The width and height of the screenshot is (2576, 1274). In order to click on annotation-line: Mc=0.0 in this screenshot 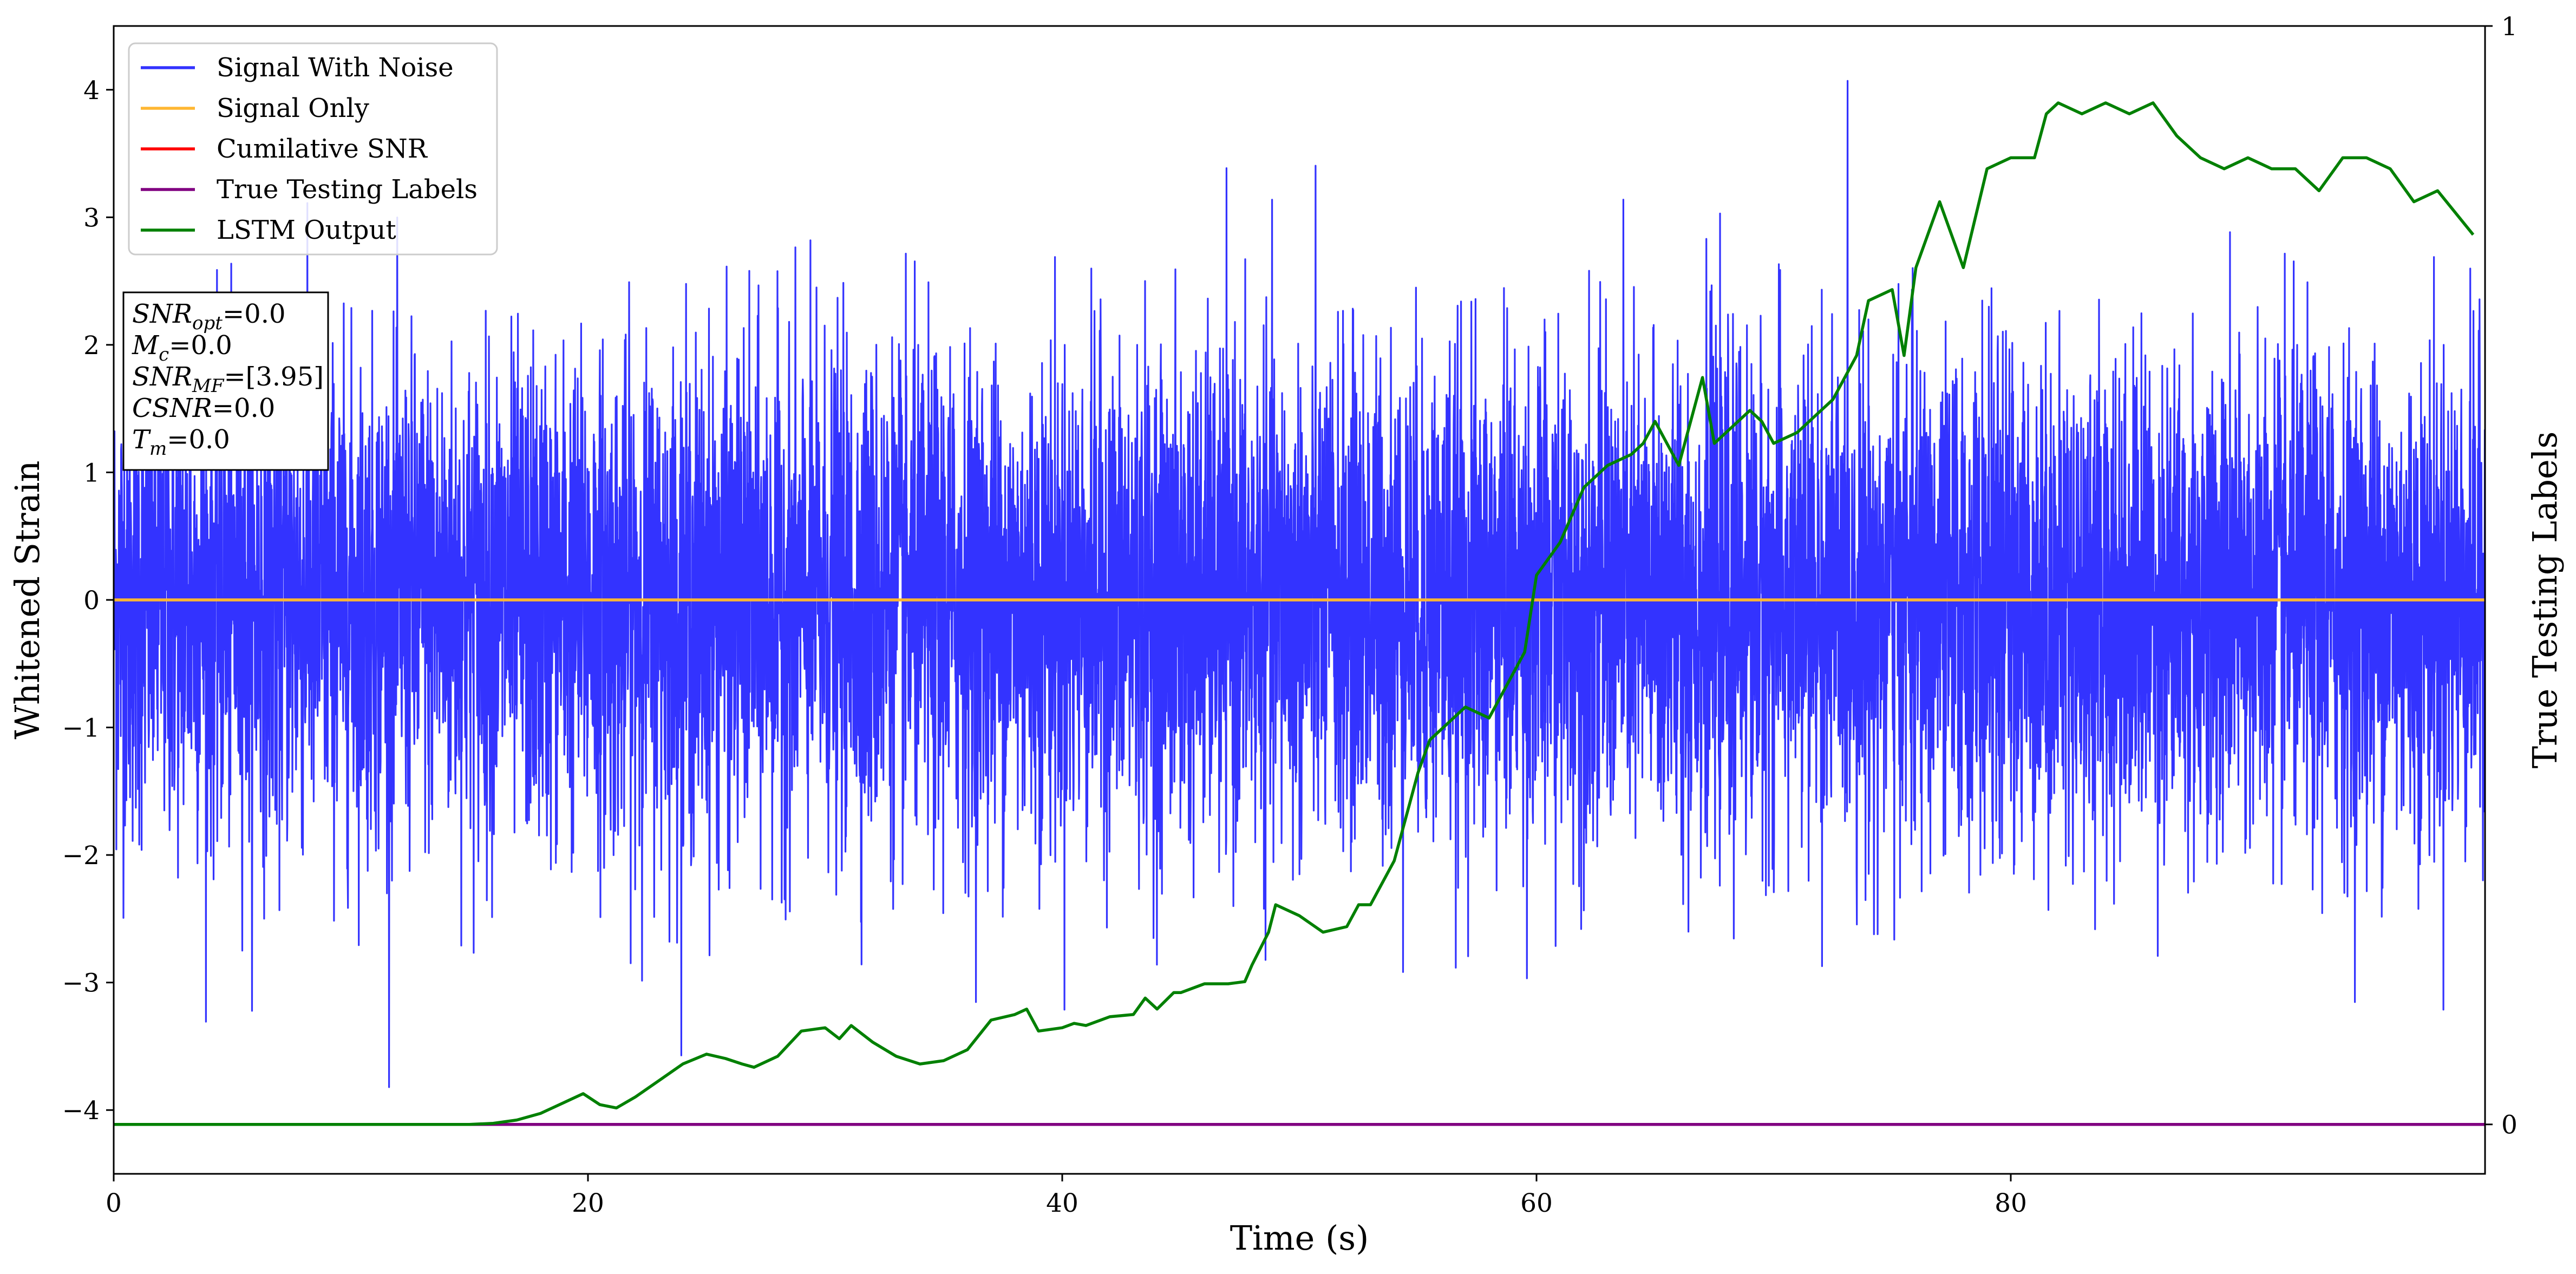, I will do `click(182, 347)`.